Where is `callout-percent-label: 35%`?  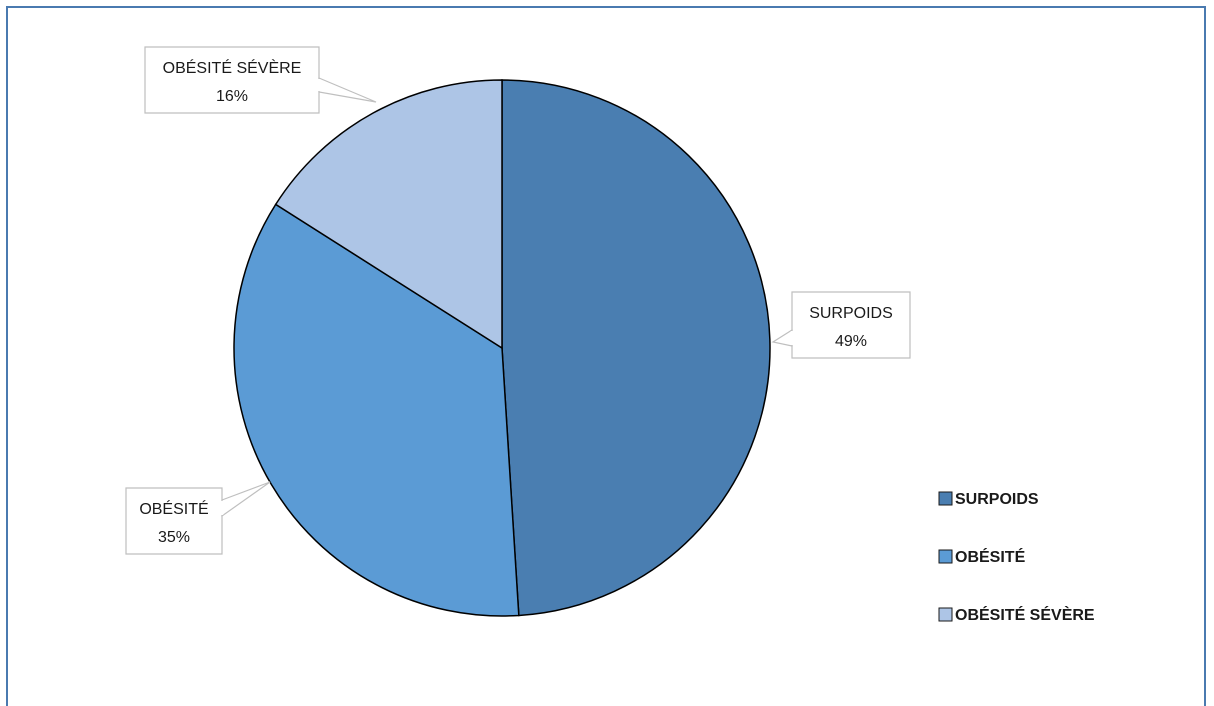 callout-percent-label: 35% is located at coordinates (174, 537).